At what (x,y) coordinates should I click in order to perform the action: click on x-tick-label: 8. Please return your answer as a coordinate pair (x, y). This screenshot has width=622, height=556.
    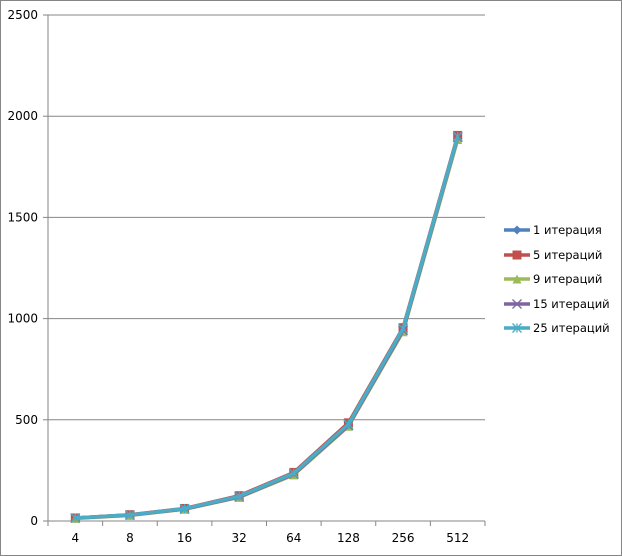
    Looking at the image, I should click on (130, 538).